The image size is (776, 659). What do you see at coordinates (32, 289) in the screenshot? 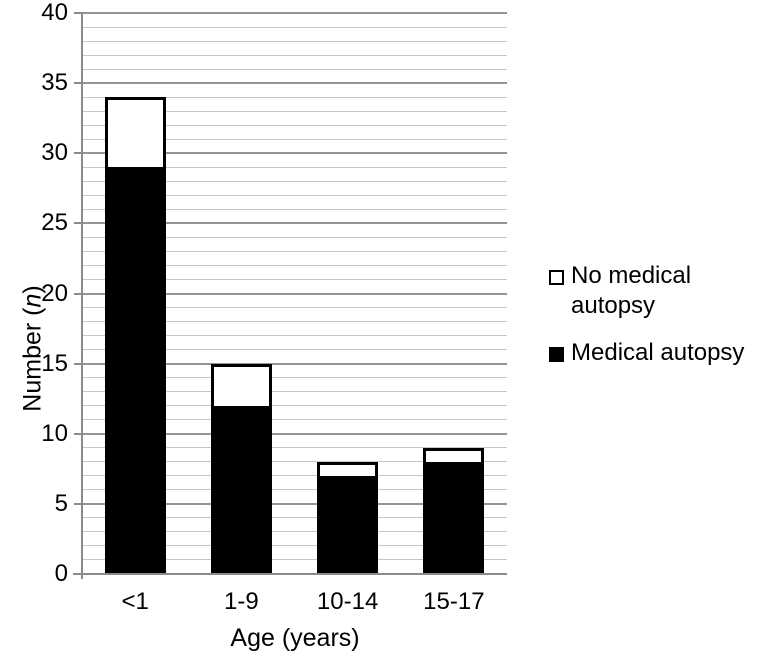
I see `y-axis-title-suffix: )` at bounding box center [32, 289].